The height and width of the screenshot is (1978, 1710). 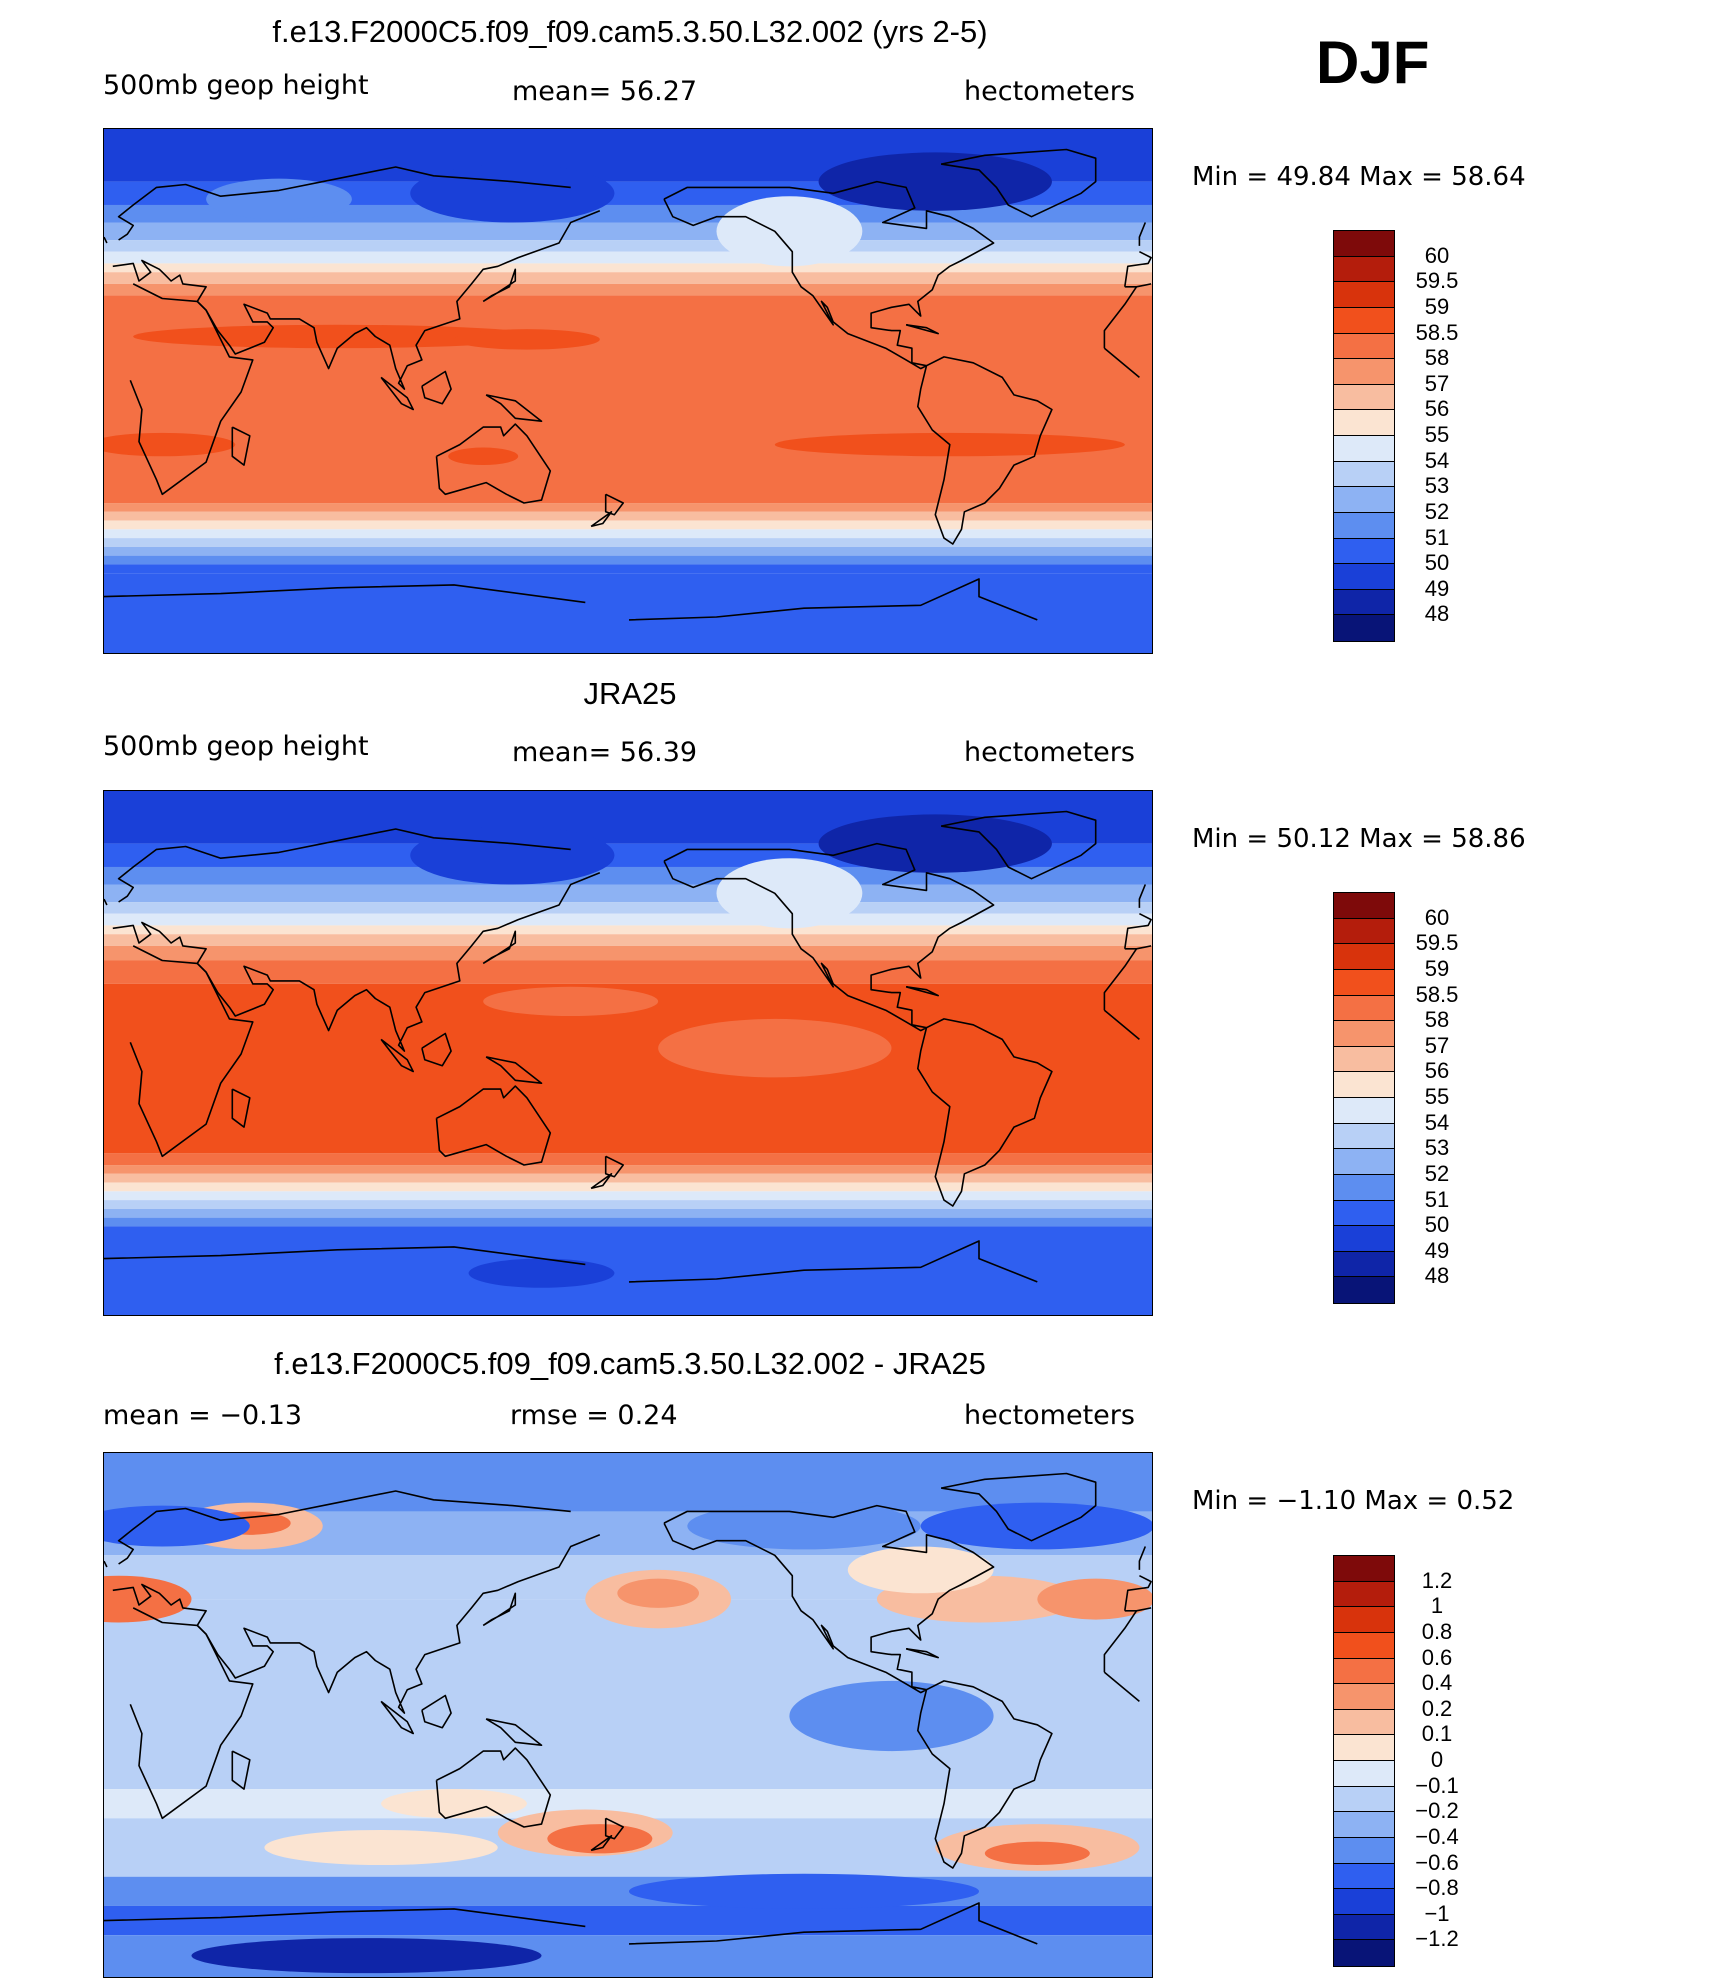 What do you see at coordinates (1437, 968) in the screenshot?
I see `panel2-colorbar-tick-label: 59` at bounding box center [1437, 968].